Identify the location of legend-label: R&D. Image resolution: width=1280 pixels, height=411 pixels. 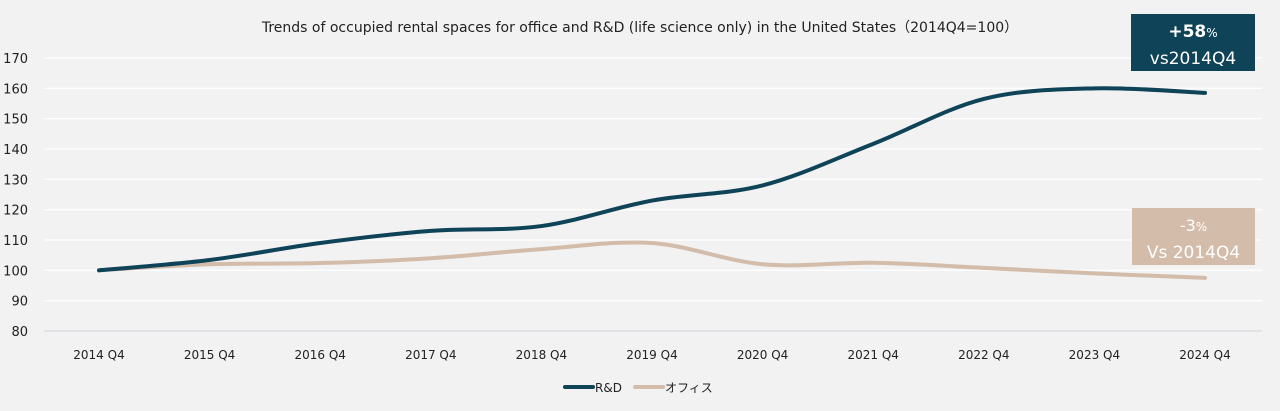
(608, 388).